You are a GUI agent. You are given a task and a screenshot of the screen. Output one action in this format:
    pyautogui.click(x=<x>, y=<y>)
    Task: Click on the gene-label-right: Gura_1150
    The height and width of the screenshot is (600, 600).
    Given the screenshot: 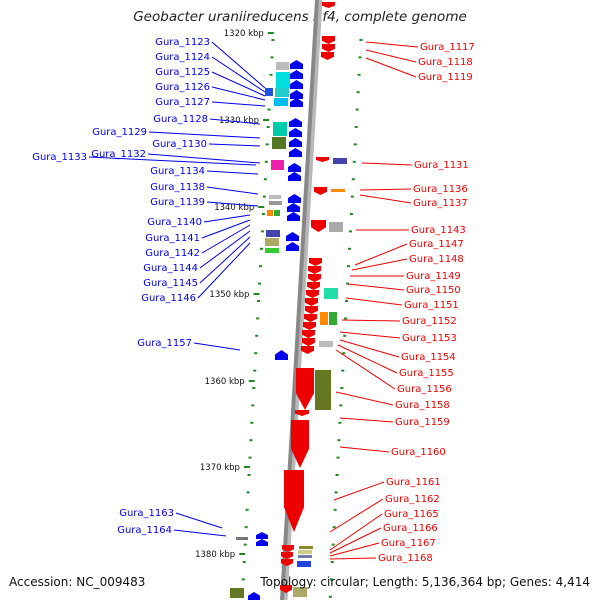 What is the action you would take?
    pyautogui.click(x=433, y=290)
    